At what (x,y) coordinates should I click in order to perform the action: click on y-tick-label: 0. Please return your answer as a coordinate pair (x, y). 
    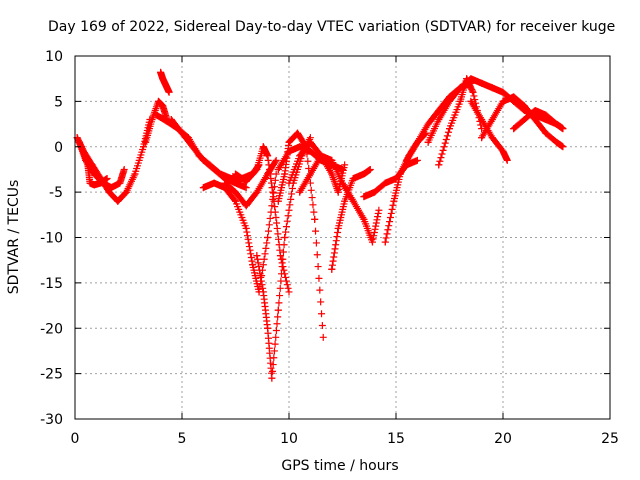
    Looking at the image, I should click on (58, 148).